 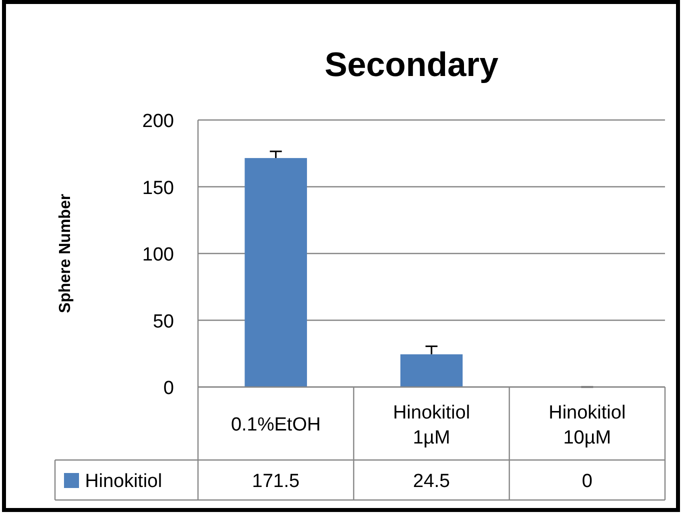 I want to click on y-tick-label: 100, so click(x=158, y=255).